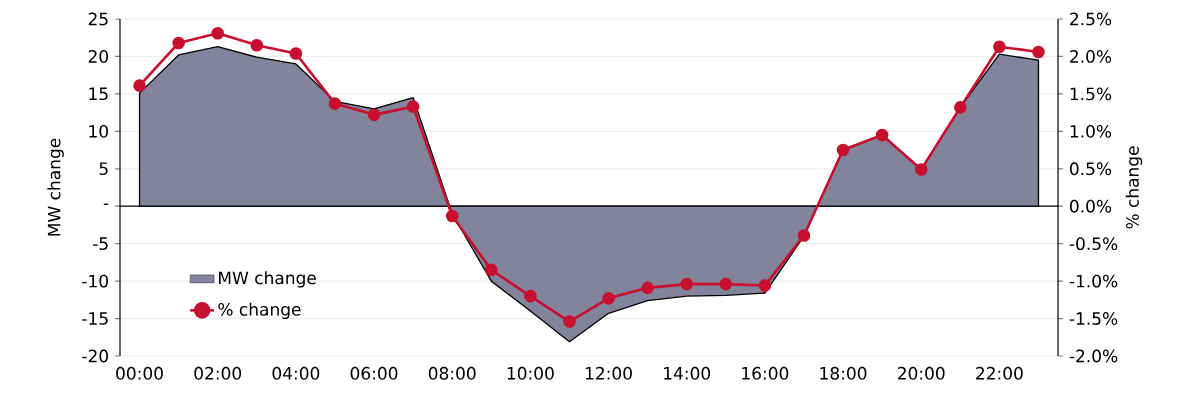 This screenshot has width=1191, height=407. Describe the element at coordinates (1093, 244) in the screenshot. I see `y2-tick-label: -0.5%` at that location.